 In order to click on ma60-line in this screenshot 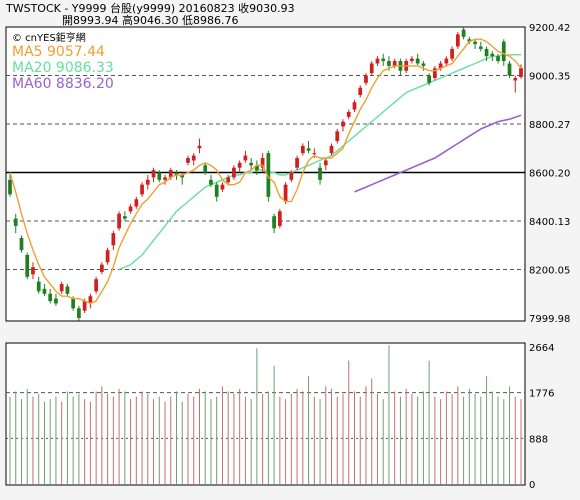, I will do `click(438, 153)`.